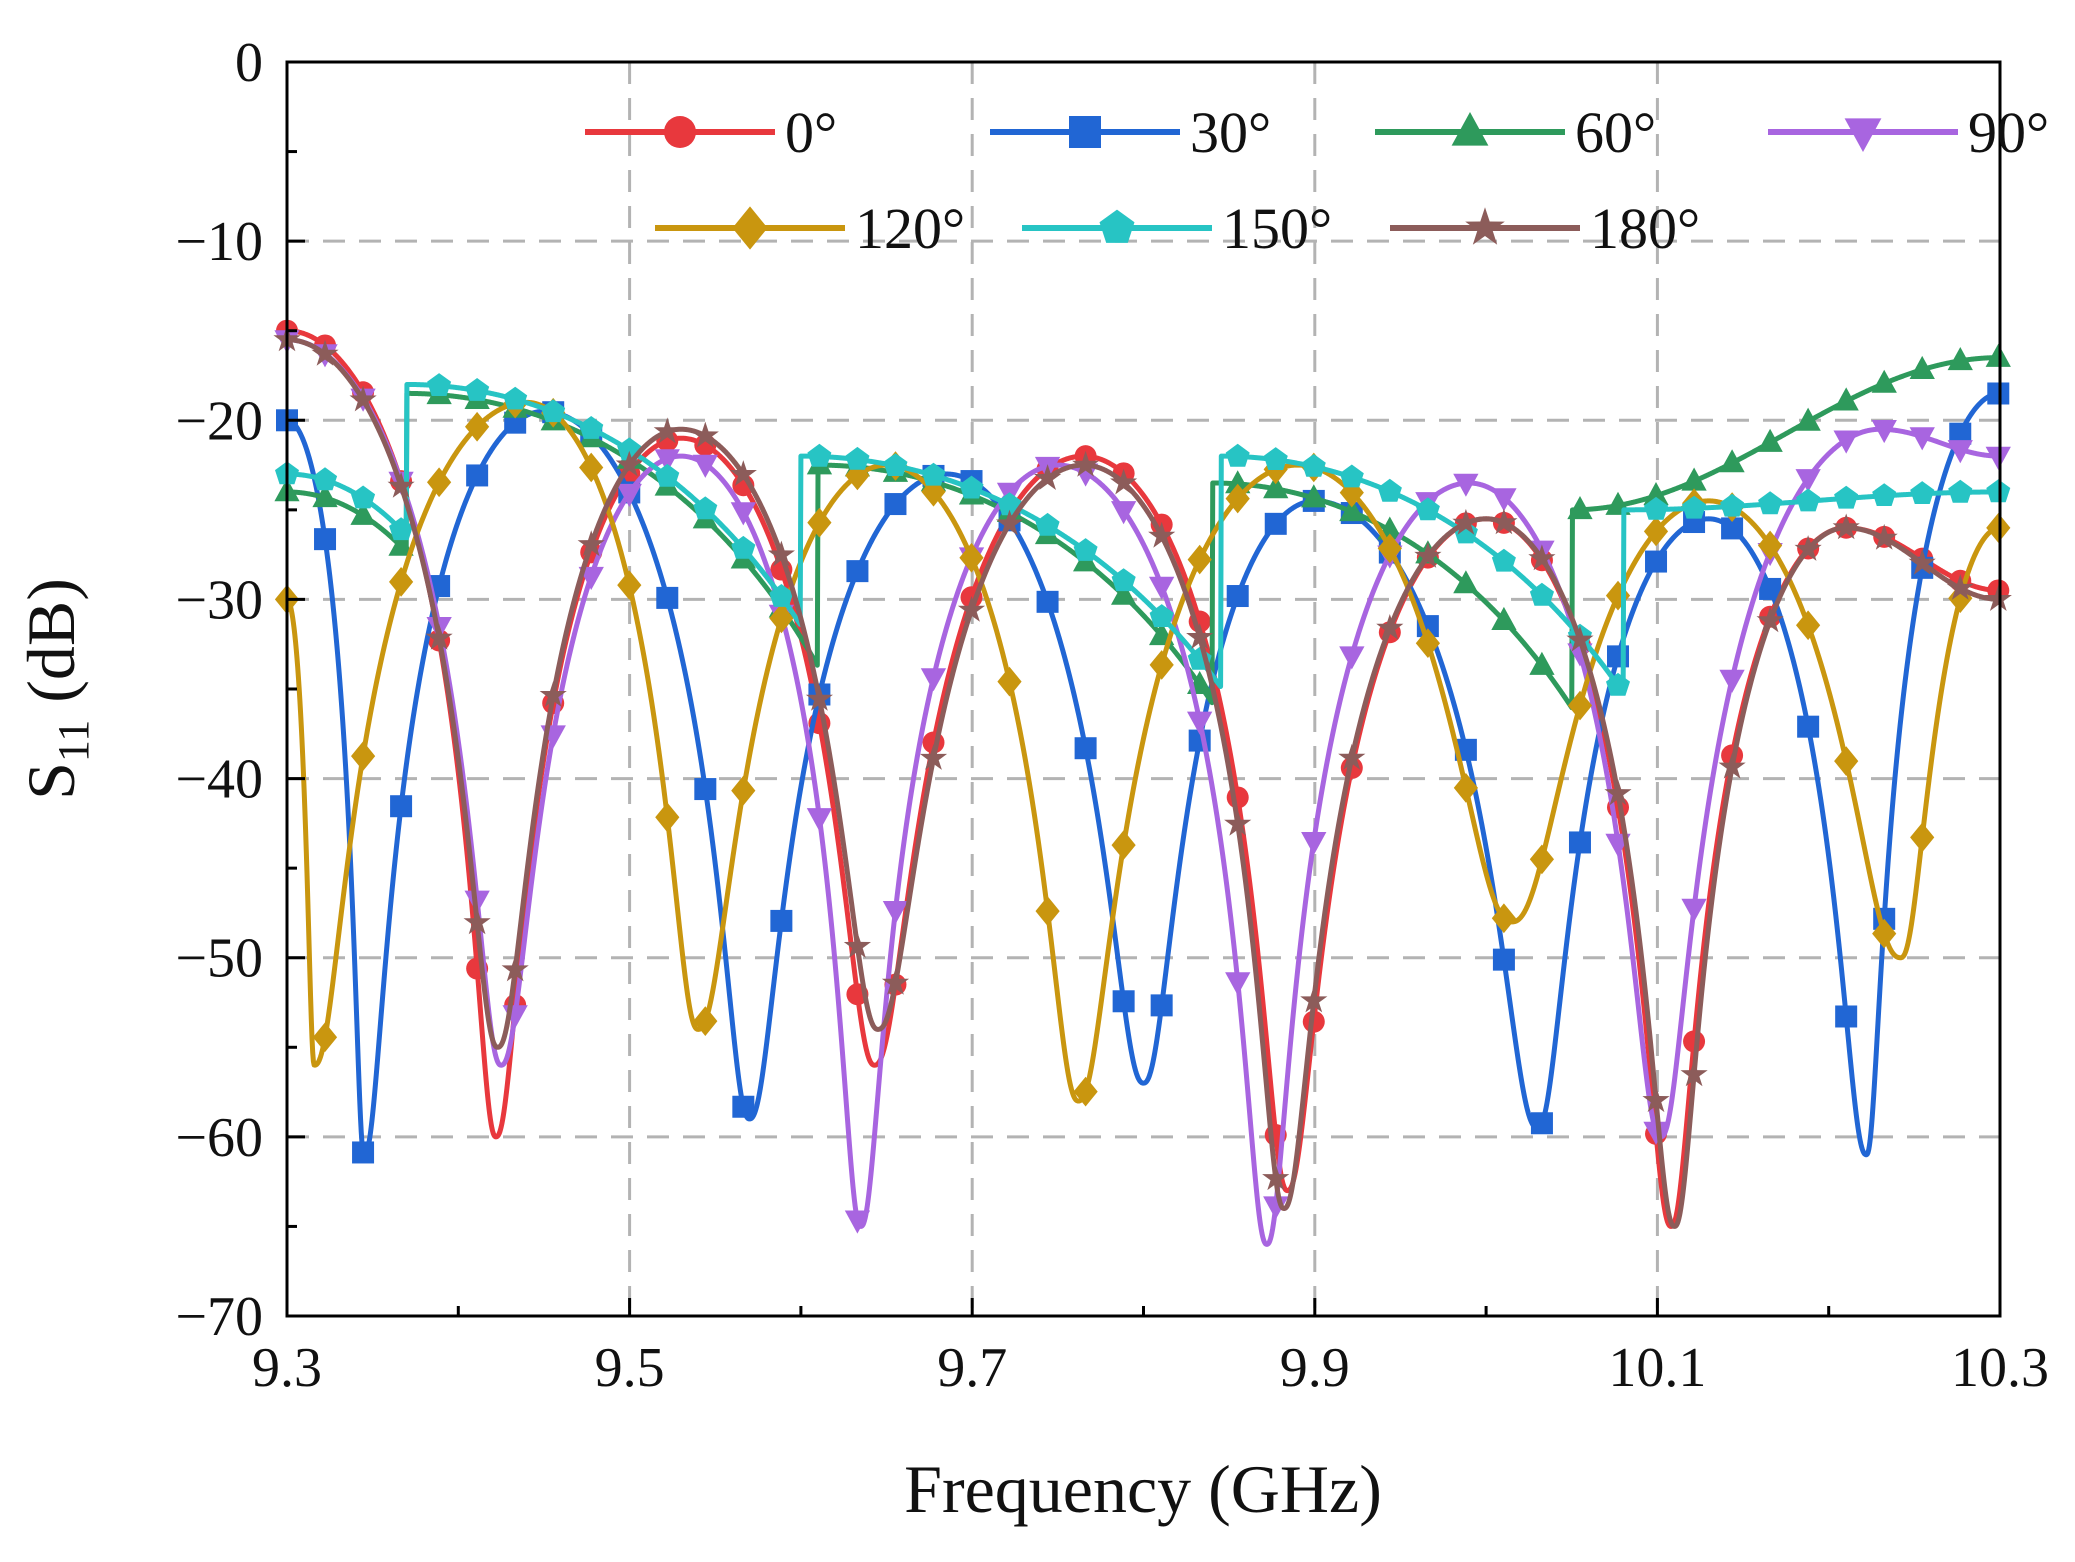 The image size is (2075, 1562). Describe the element at coordinates (287, 1368) in the screenshot. I see `x-tick-label: 9.3` at that location.